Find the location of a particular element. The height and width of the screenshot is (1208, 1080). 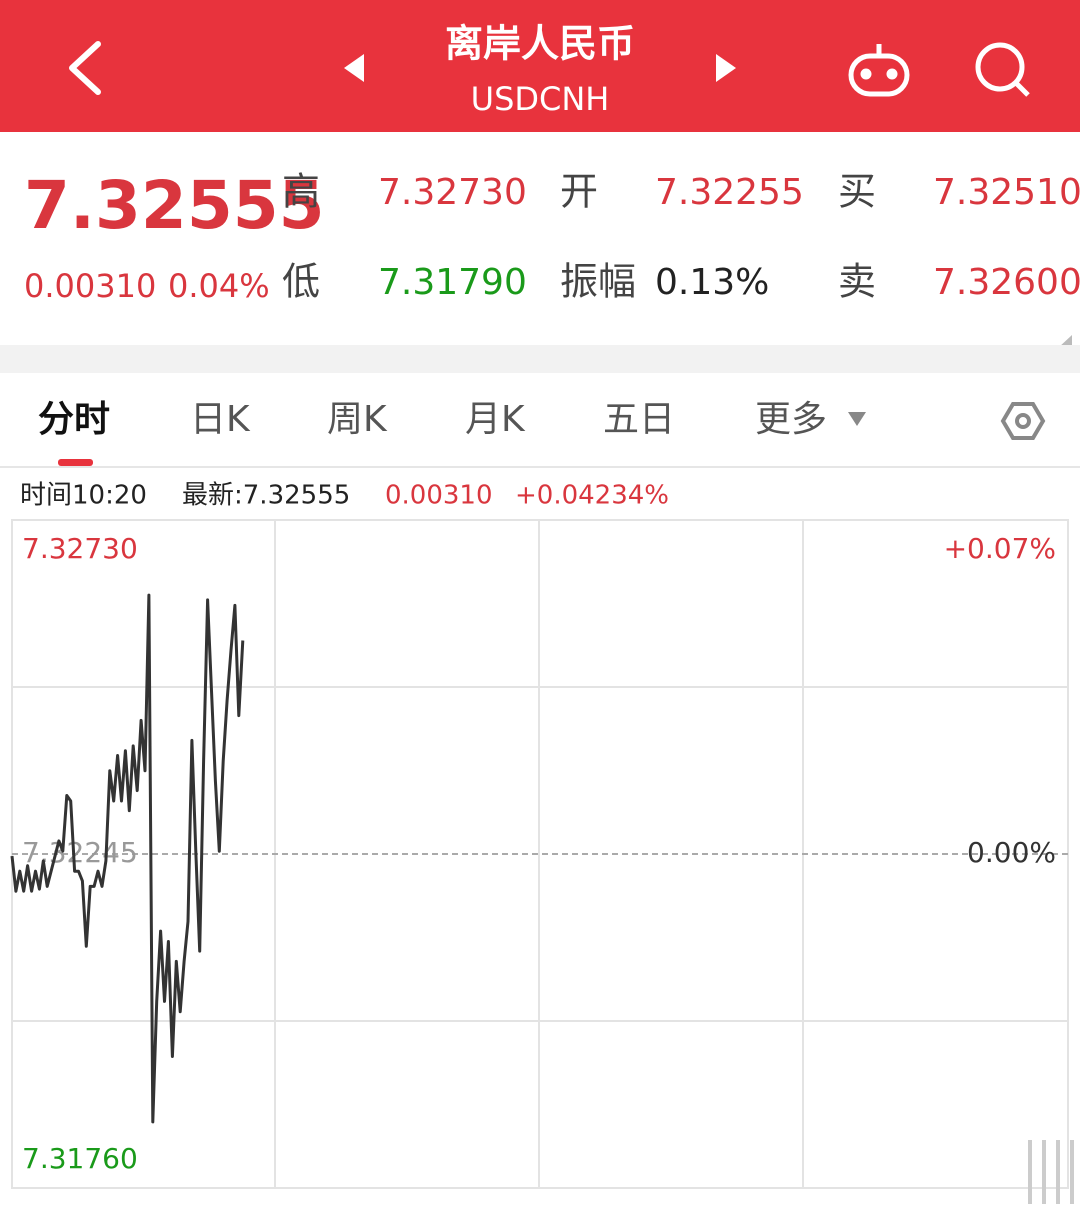

y-tick-label: 7.31760 is located at coordinates (80, 1158).